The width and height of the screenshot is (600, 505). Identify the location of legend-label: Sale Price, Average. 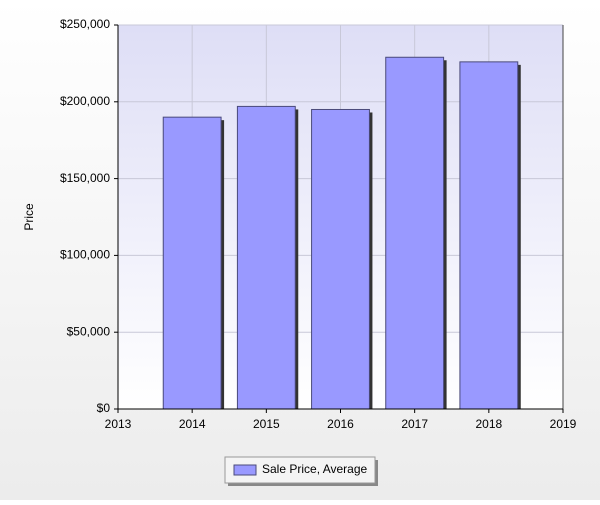
(315, 469).